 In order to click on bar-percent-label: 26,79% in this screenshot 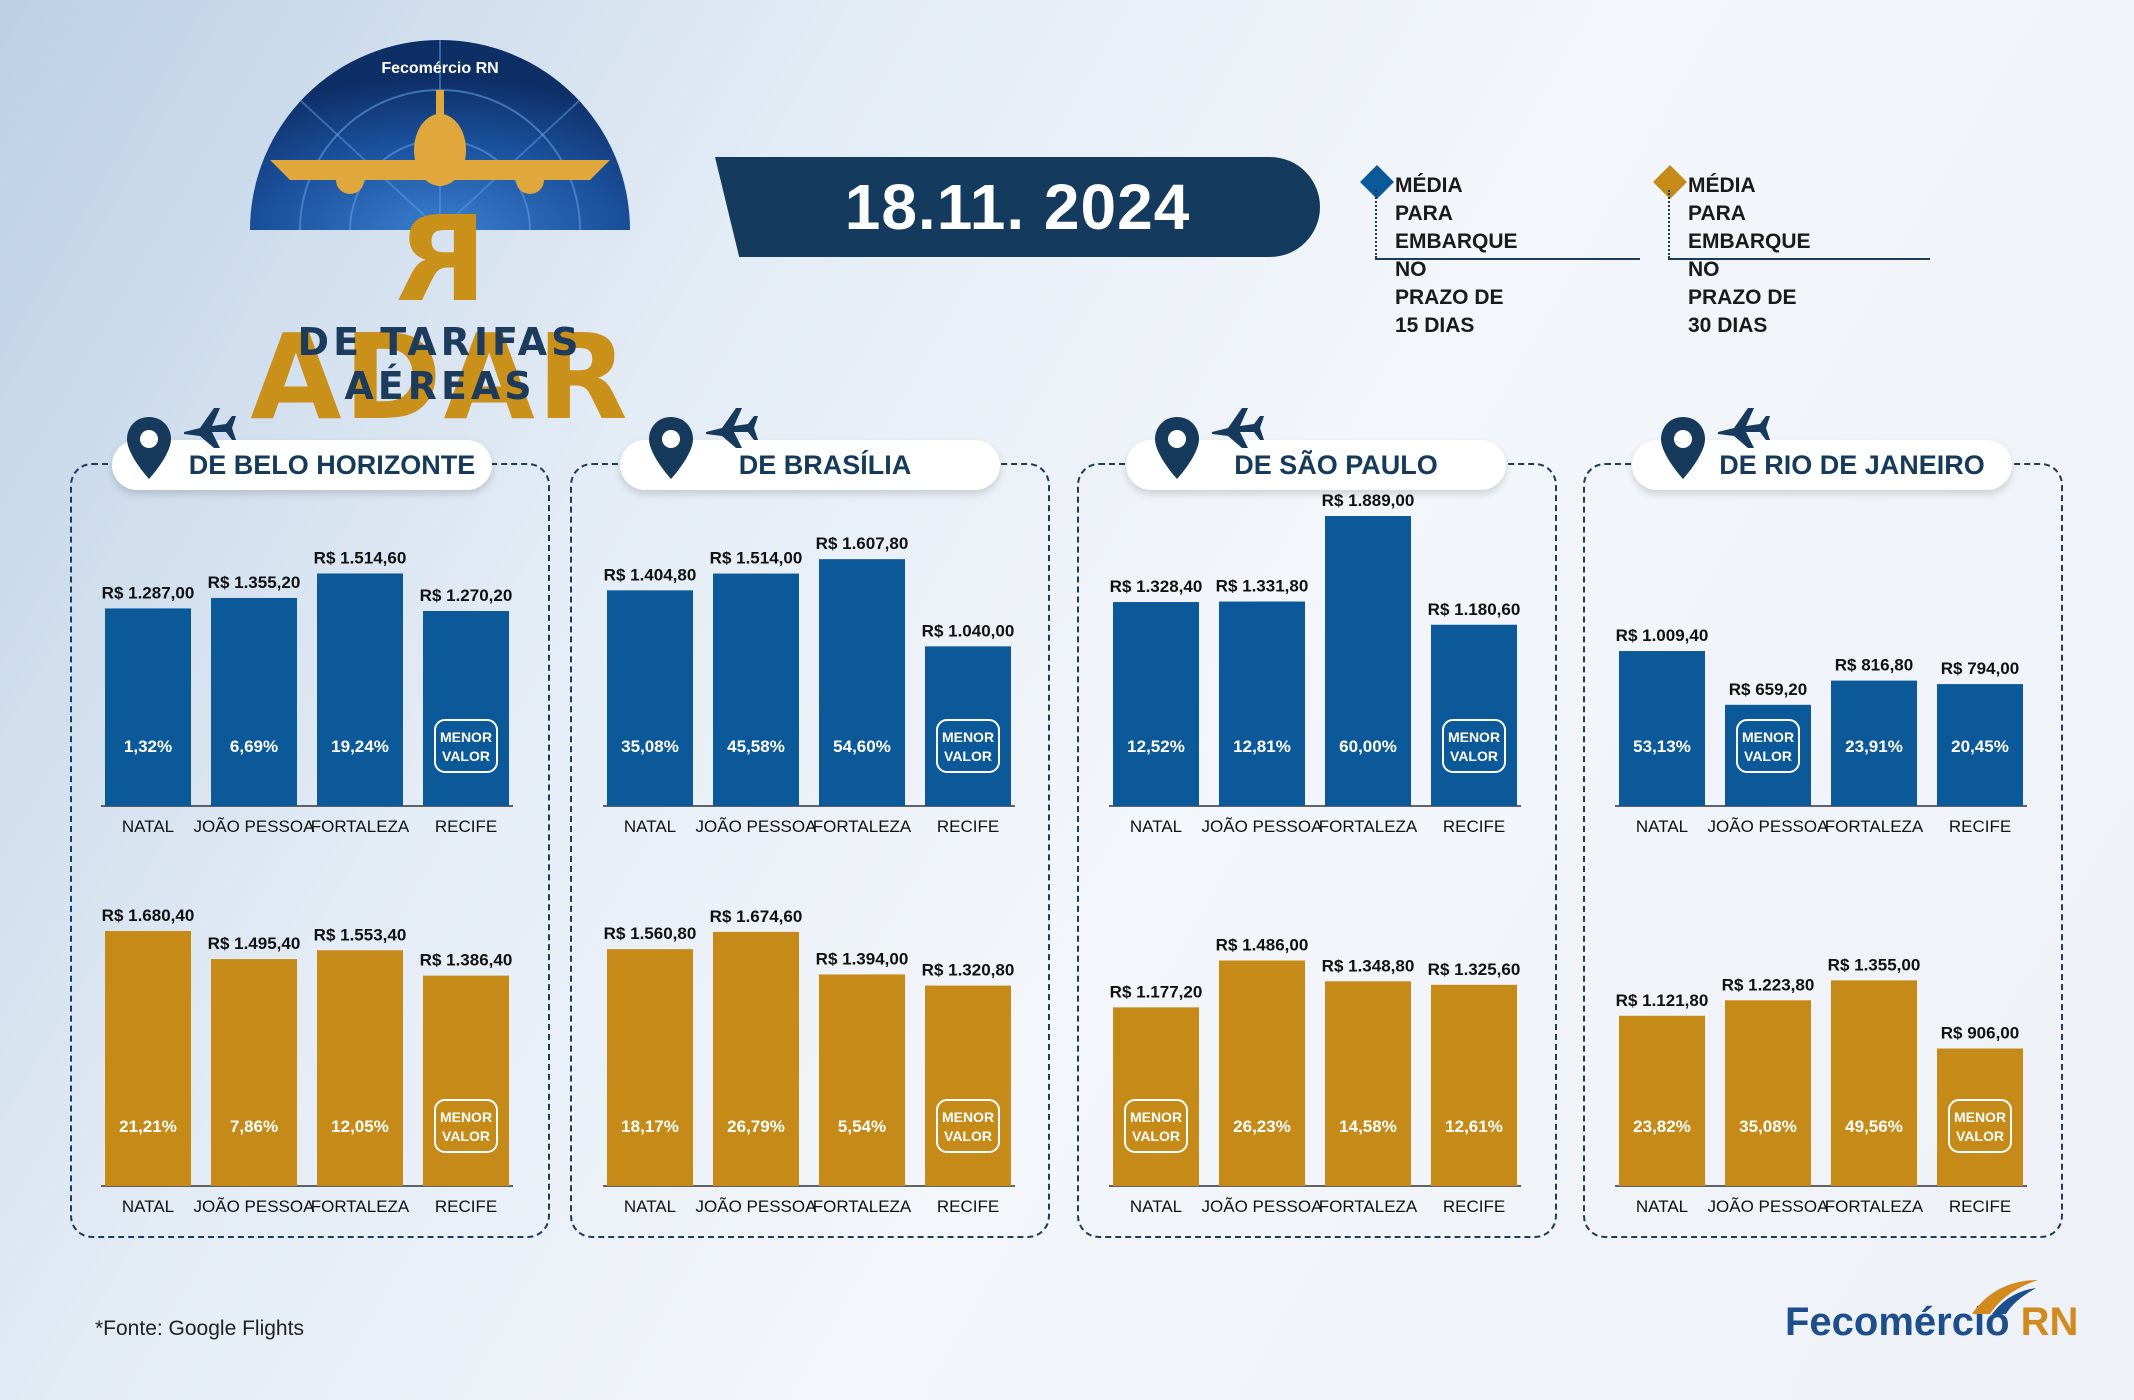, I will do `click(756, 1126)`.